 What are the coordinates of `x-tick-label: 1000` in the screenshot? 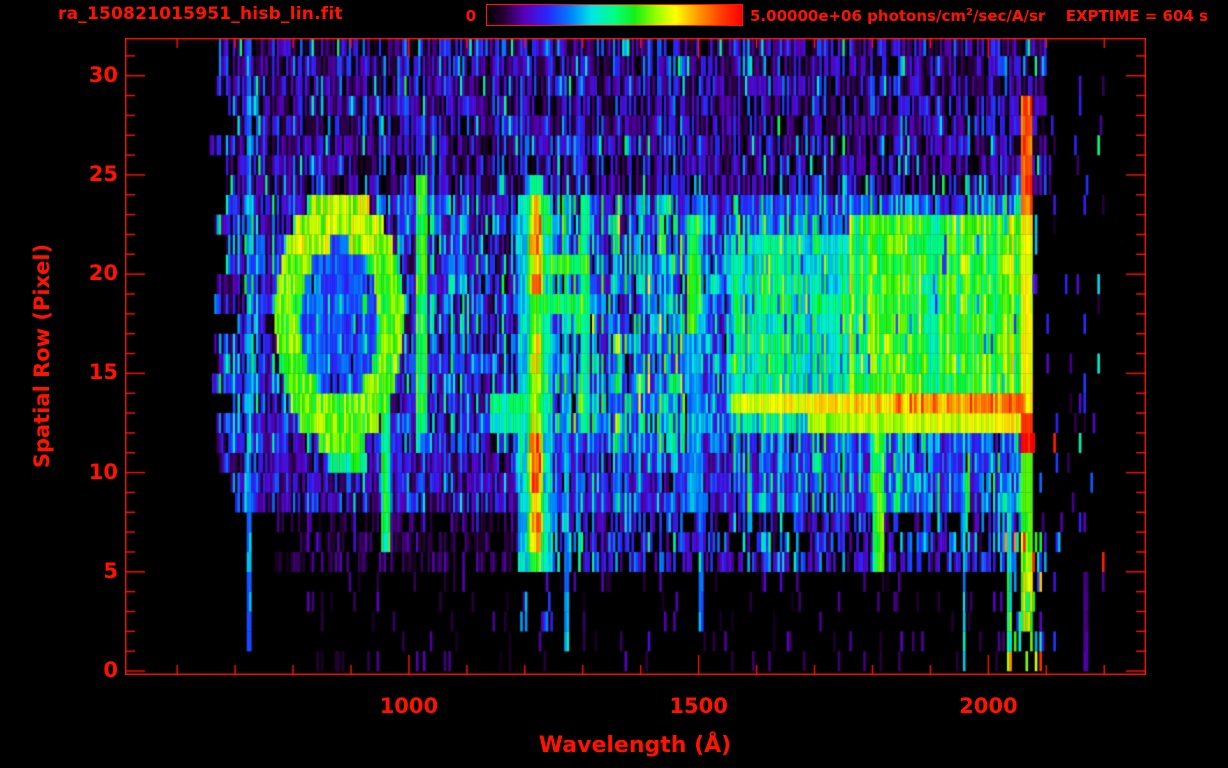 It's located at (409, 706).